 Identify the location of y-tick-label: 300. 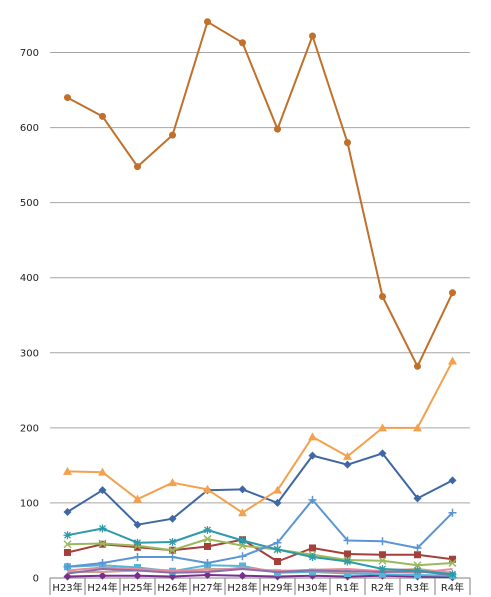
(29, 353).